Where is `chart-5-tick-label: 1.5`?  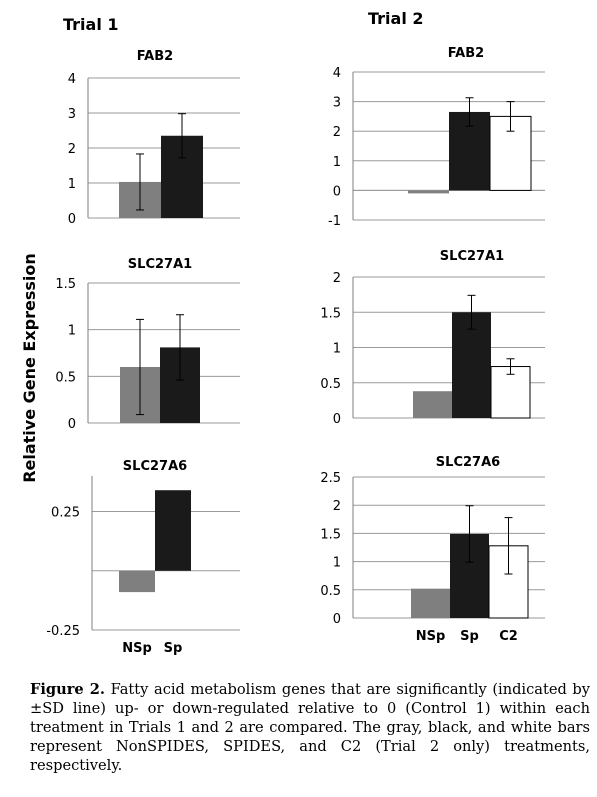 chart-5-tick-label: 1.5 is located at coordinates (330, 313).